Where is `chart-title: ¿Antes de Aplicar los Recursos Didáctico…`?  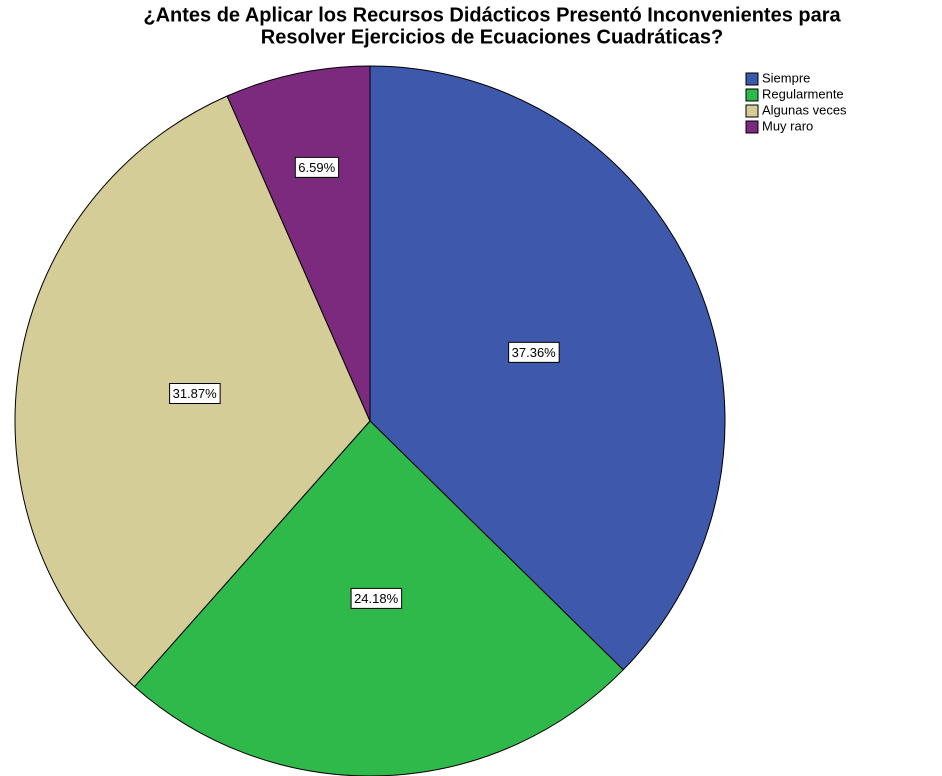
chart-title: ¿Antes de Aplicar los Recursos Didáctico… is located at coordinates (492, 15).